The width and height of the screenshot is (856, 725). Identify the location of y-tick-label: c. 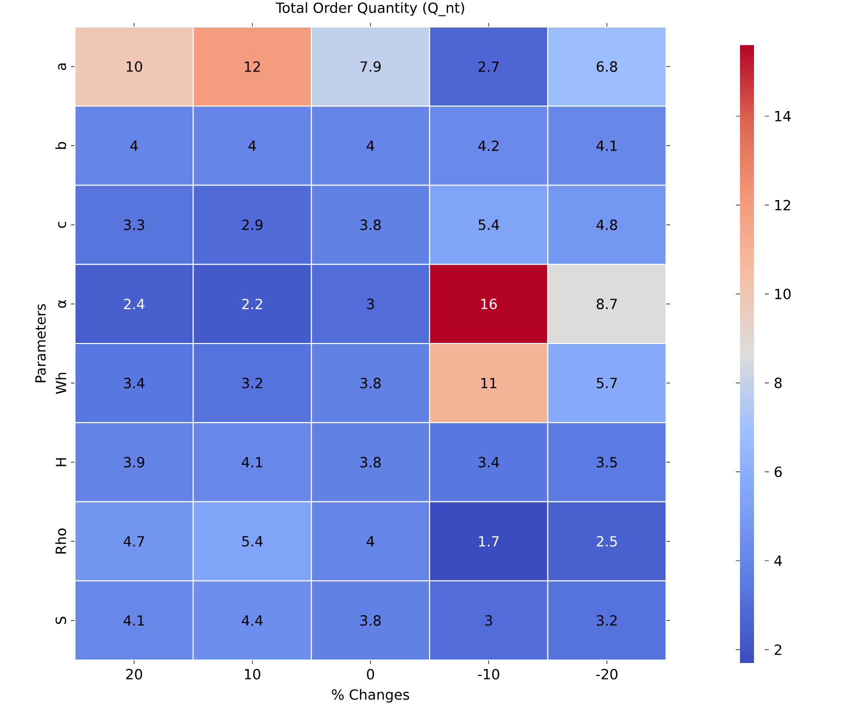
(62, 225).